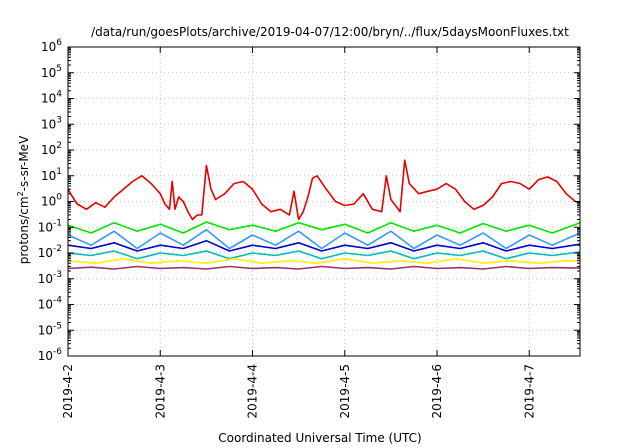 Image resolution: width=640 pixels, height=448 pixels. I want to click on x-tick-label: 2019-4-2, so click(68, 391).